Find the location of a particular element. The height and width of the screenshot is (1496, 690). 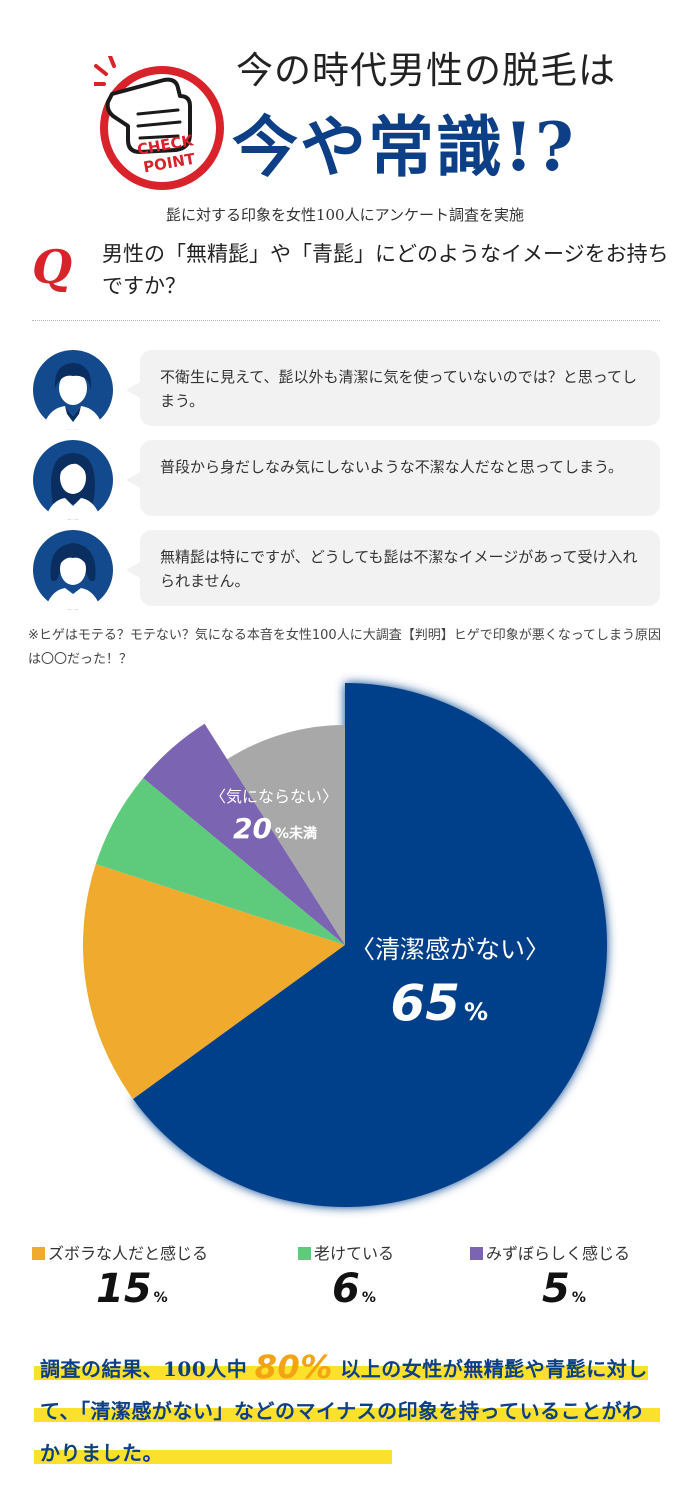

comment-text: 無精髭は特にですが、どうしても髭は不潔なイメージがあって受け入れられません。 is located at coordinates (399, 569).